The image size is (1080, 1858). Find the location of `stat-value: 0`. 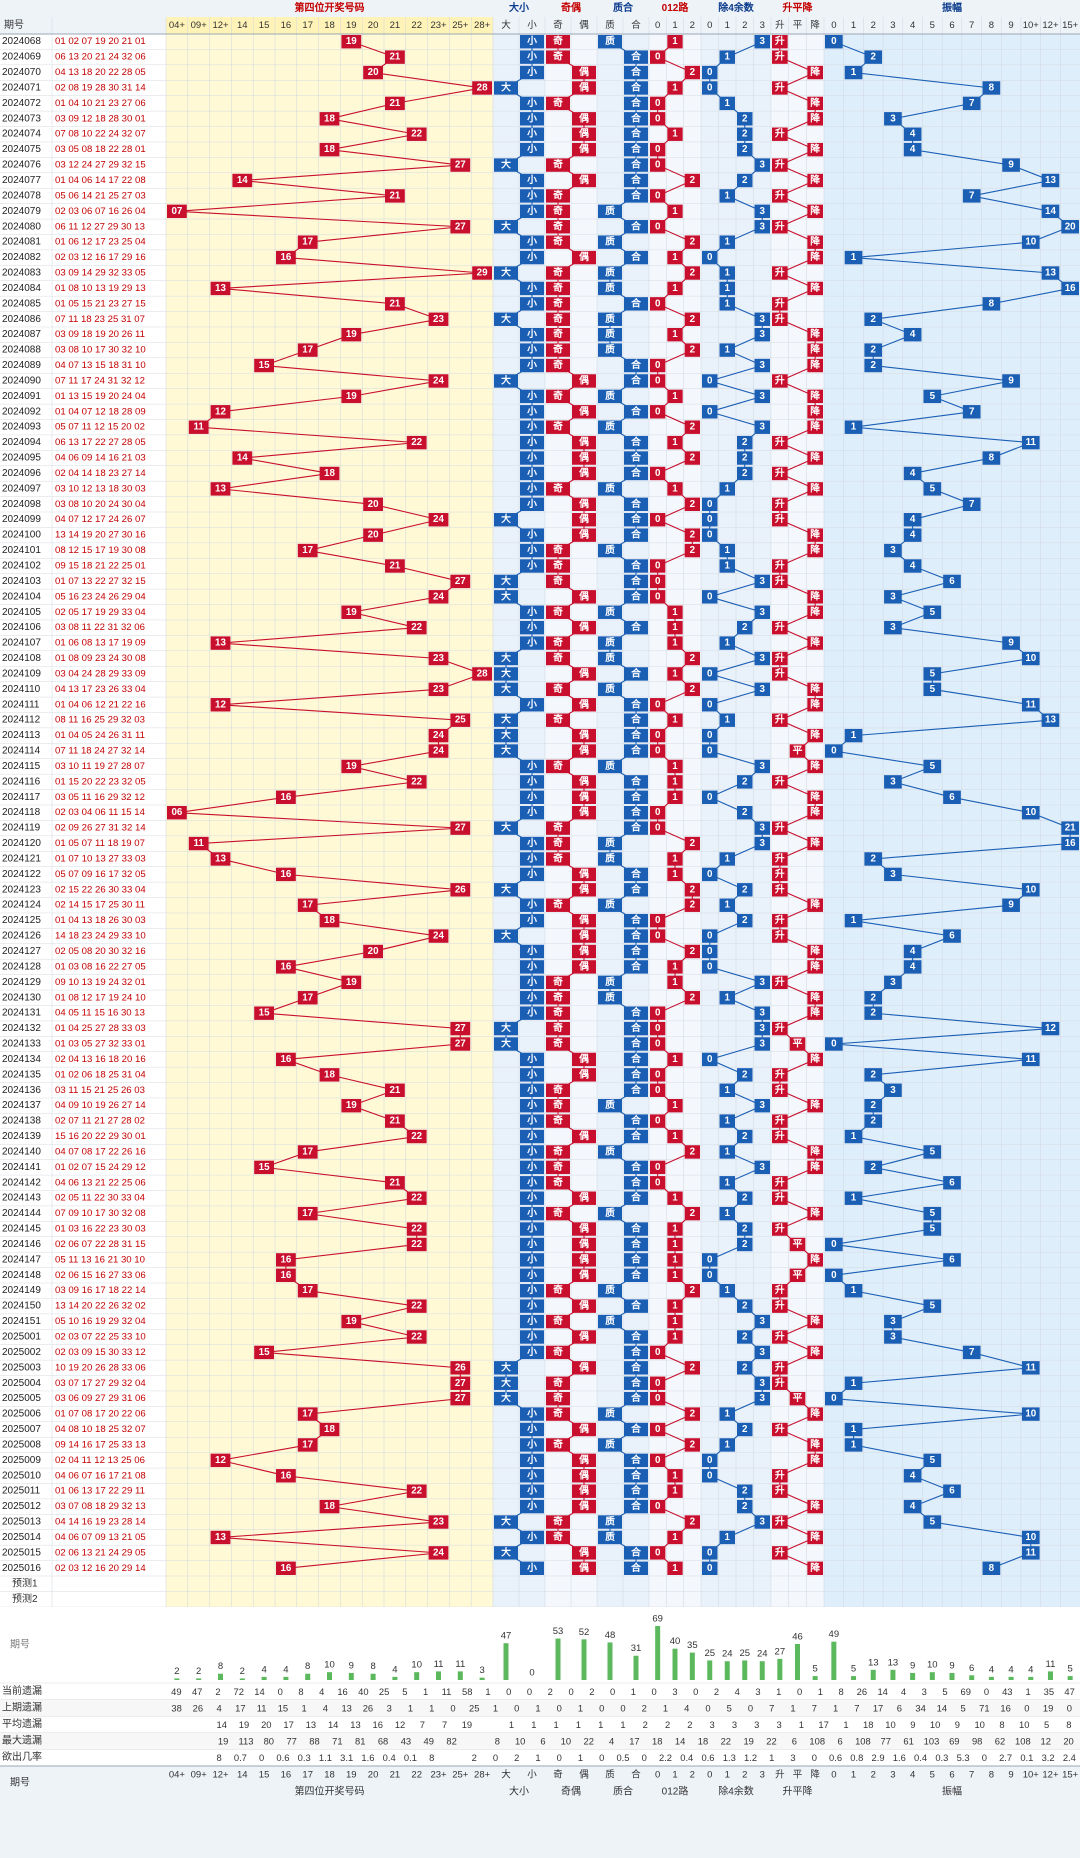

stat-value: 0 is located at coordinates (984, 1757).